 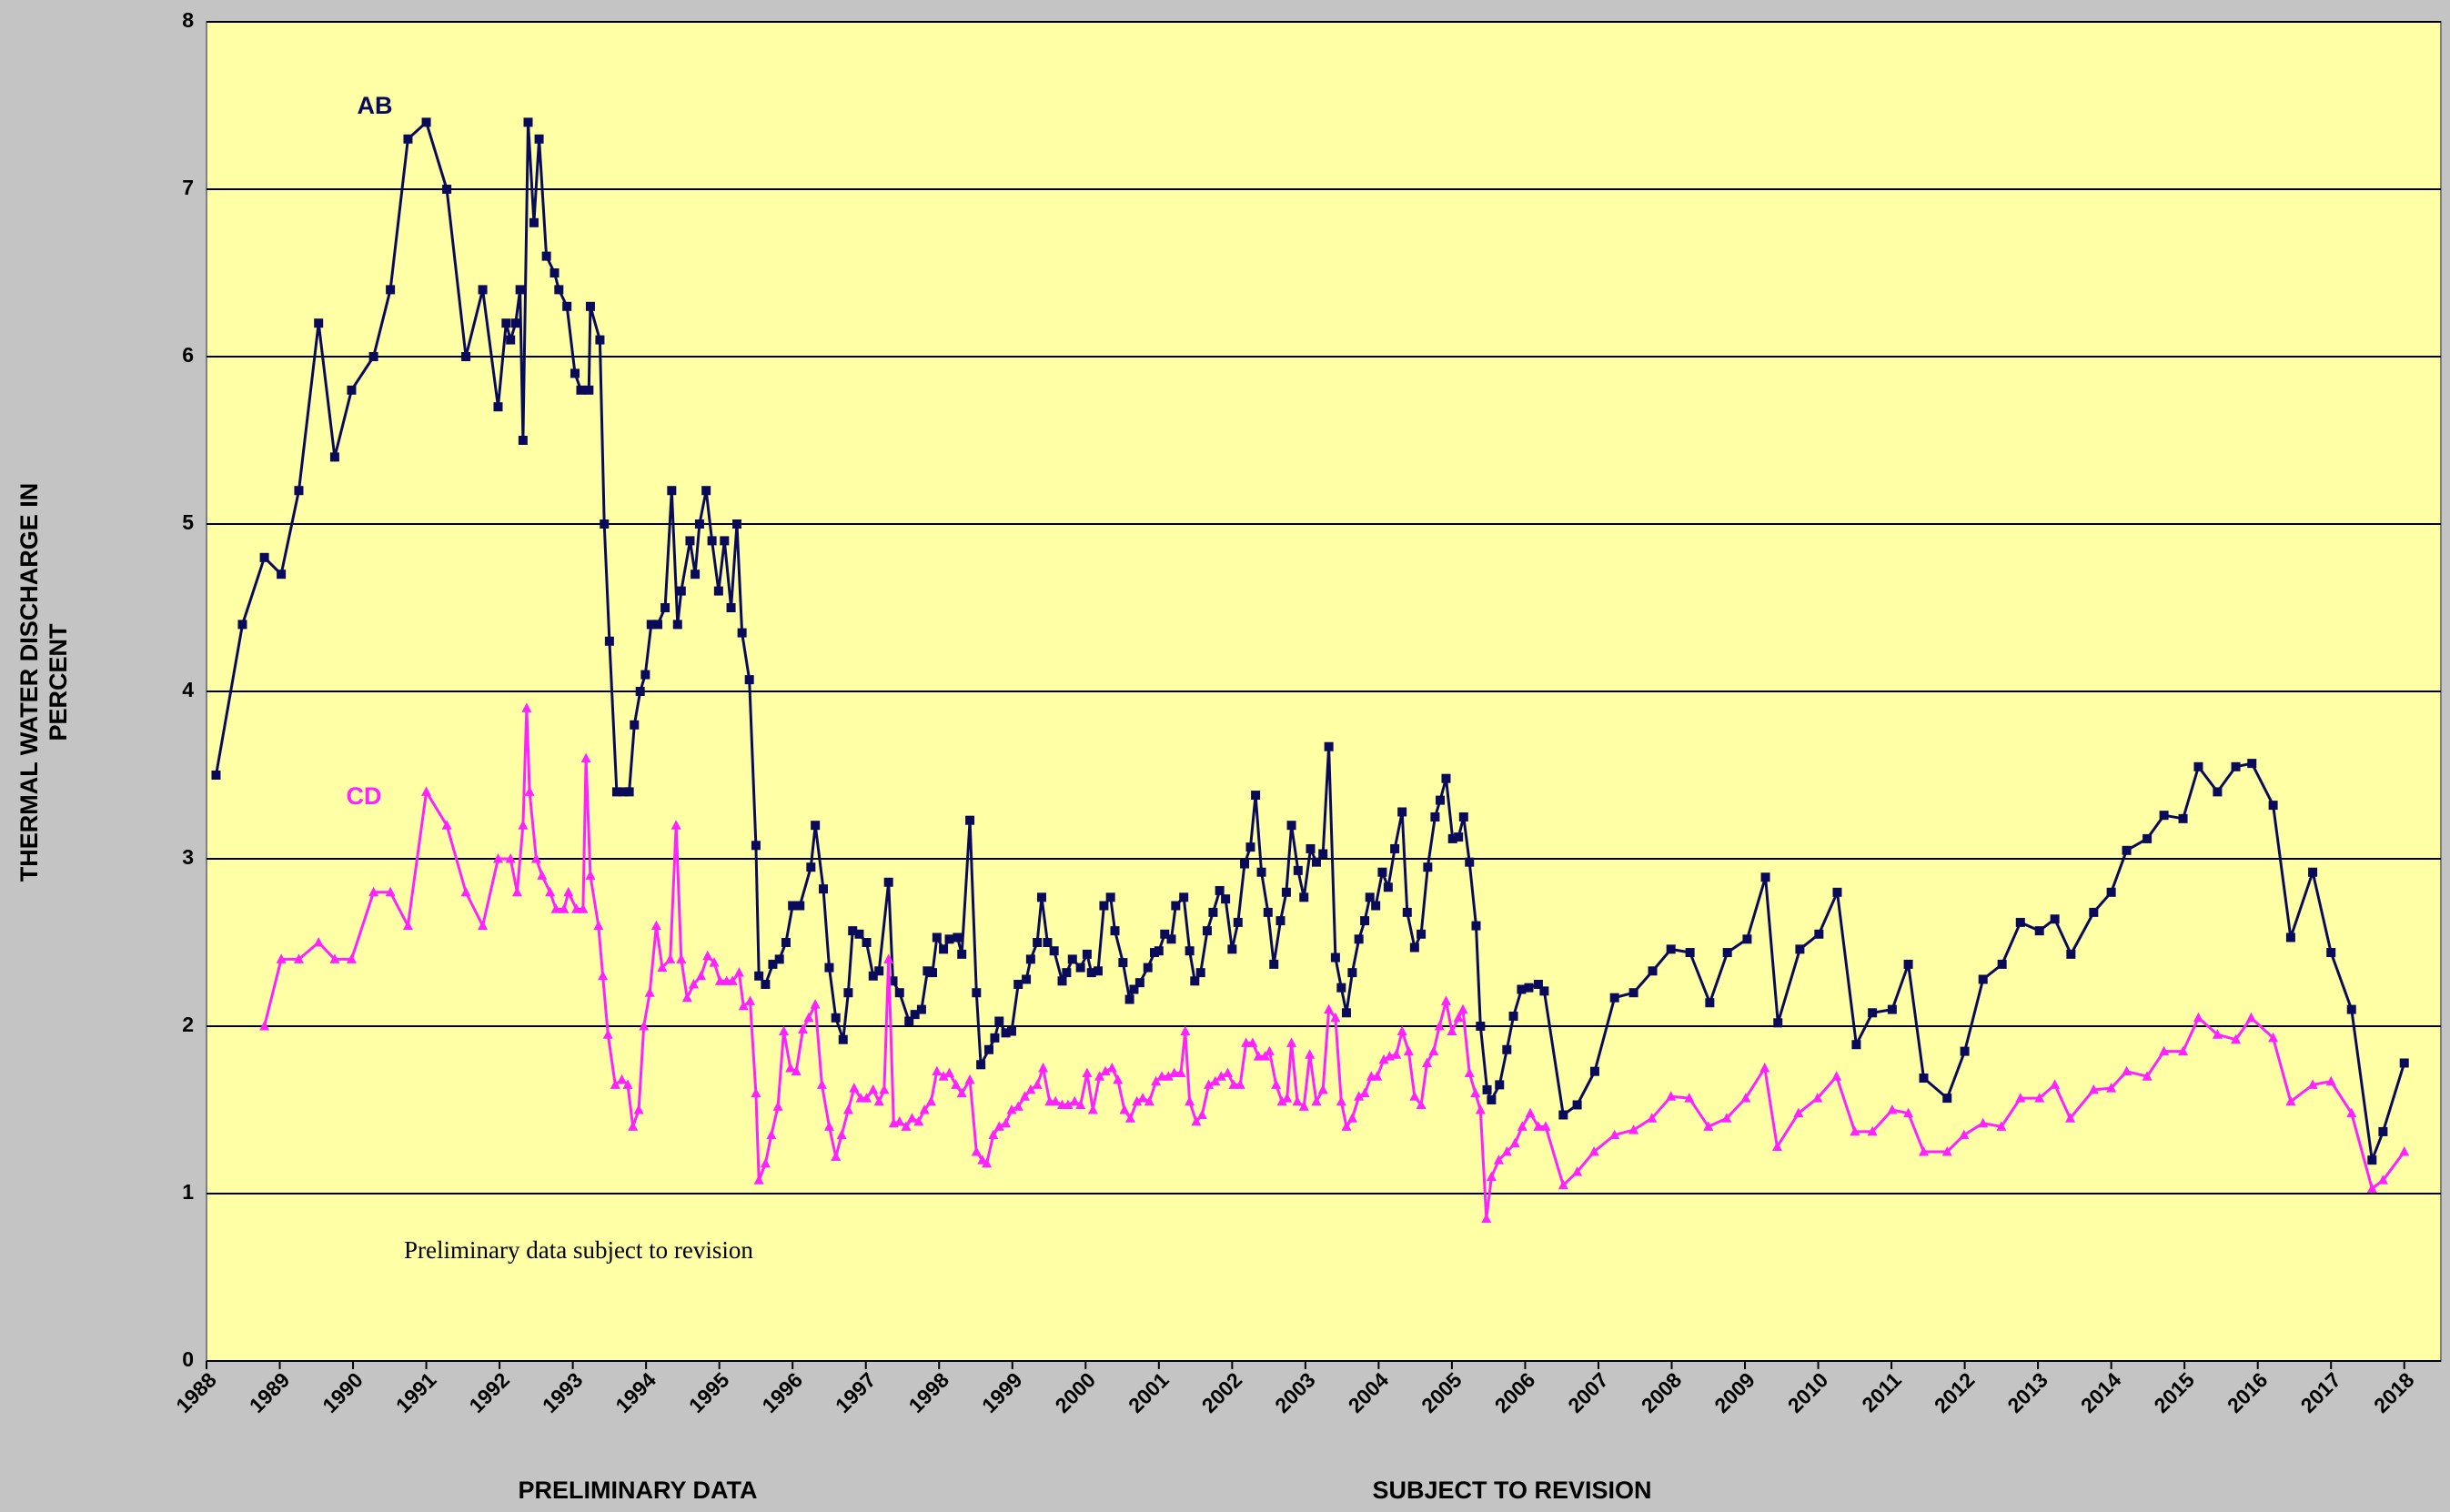 What do you see at coordinates (1588, 1392) in the screenshot?
I see `x-tick-label: 2007` at bounding box center [1588, 1392].